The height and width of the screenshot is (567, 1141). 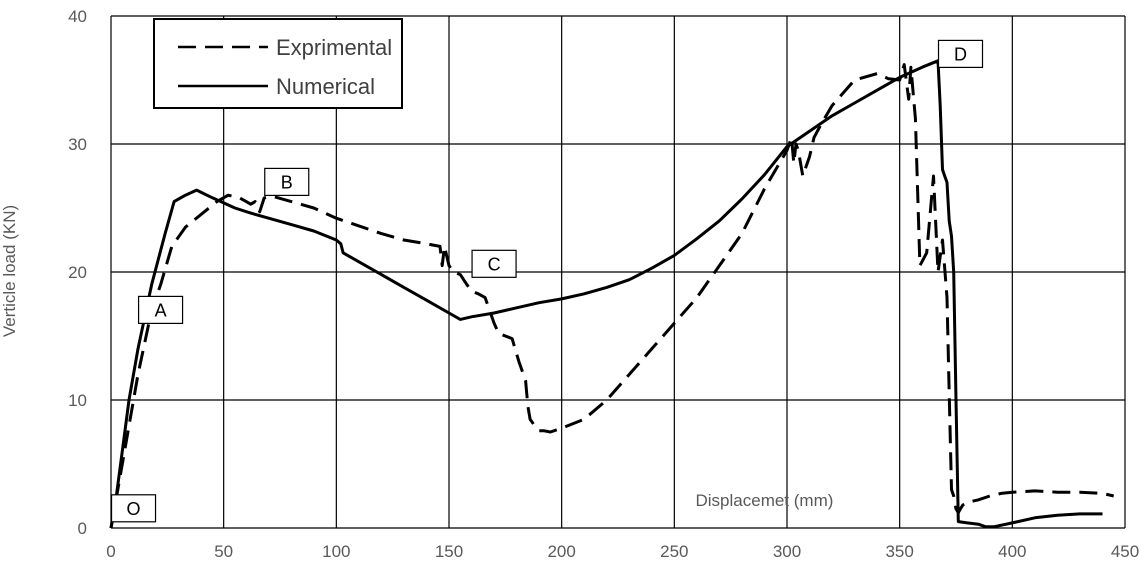 I want to click on annotation-label-c: C, so click(x=494, y=264).